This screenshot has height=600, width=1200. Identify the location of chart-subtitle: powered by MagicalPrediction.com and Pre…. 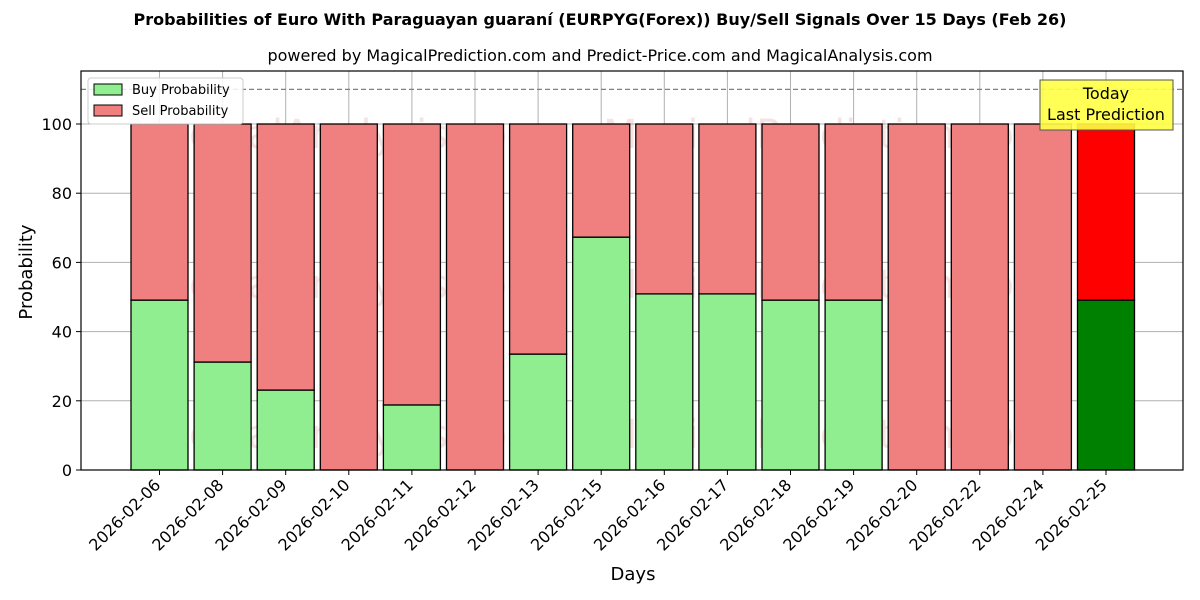
(600, 55).